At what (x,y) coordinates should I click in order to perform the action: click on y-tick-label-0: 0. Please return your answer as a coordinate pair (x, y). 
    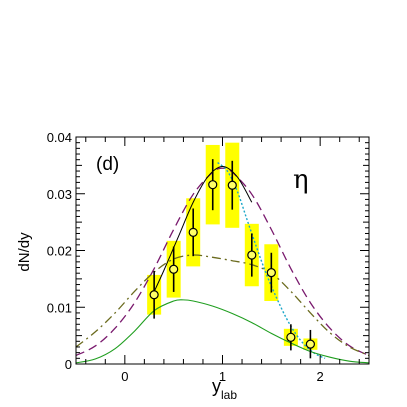
    Looking at the image, I should click on (68, 364).